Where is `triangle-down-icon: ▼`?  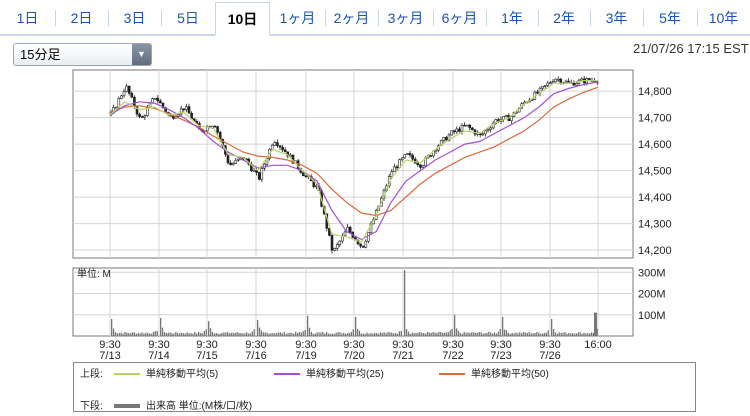 triangle-down-icon: ▼ is located at coordinates (141, 54).